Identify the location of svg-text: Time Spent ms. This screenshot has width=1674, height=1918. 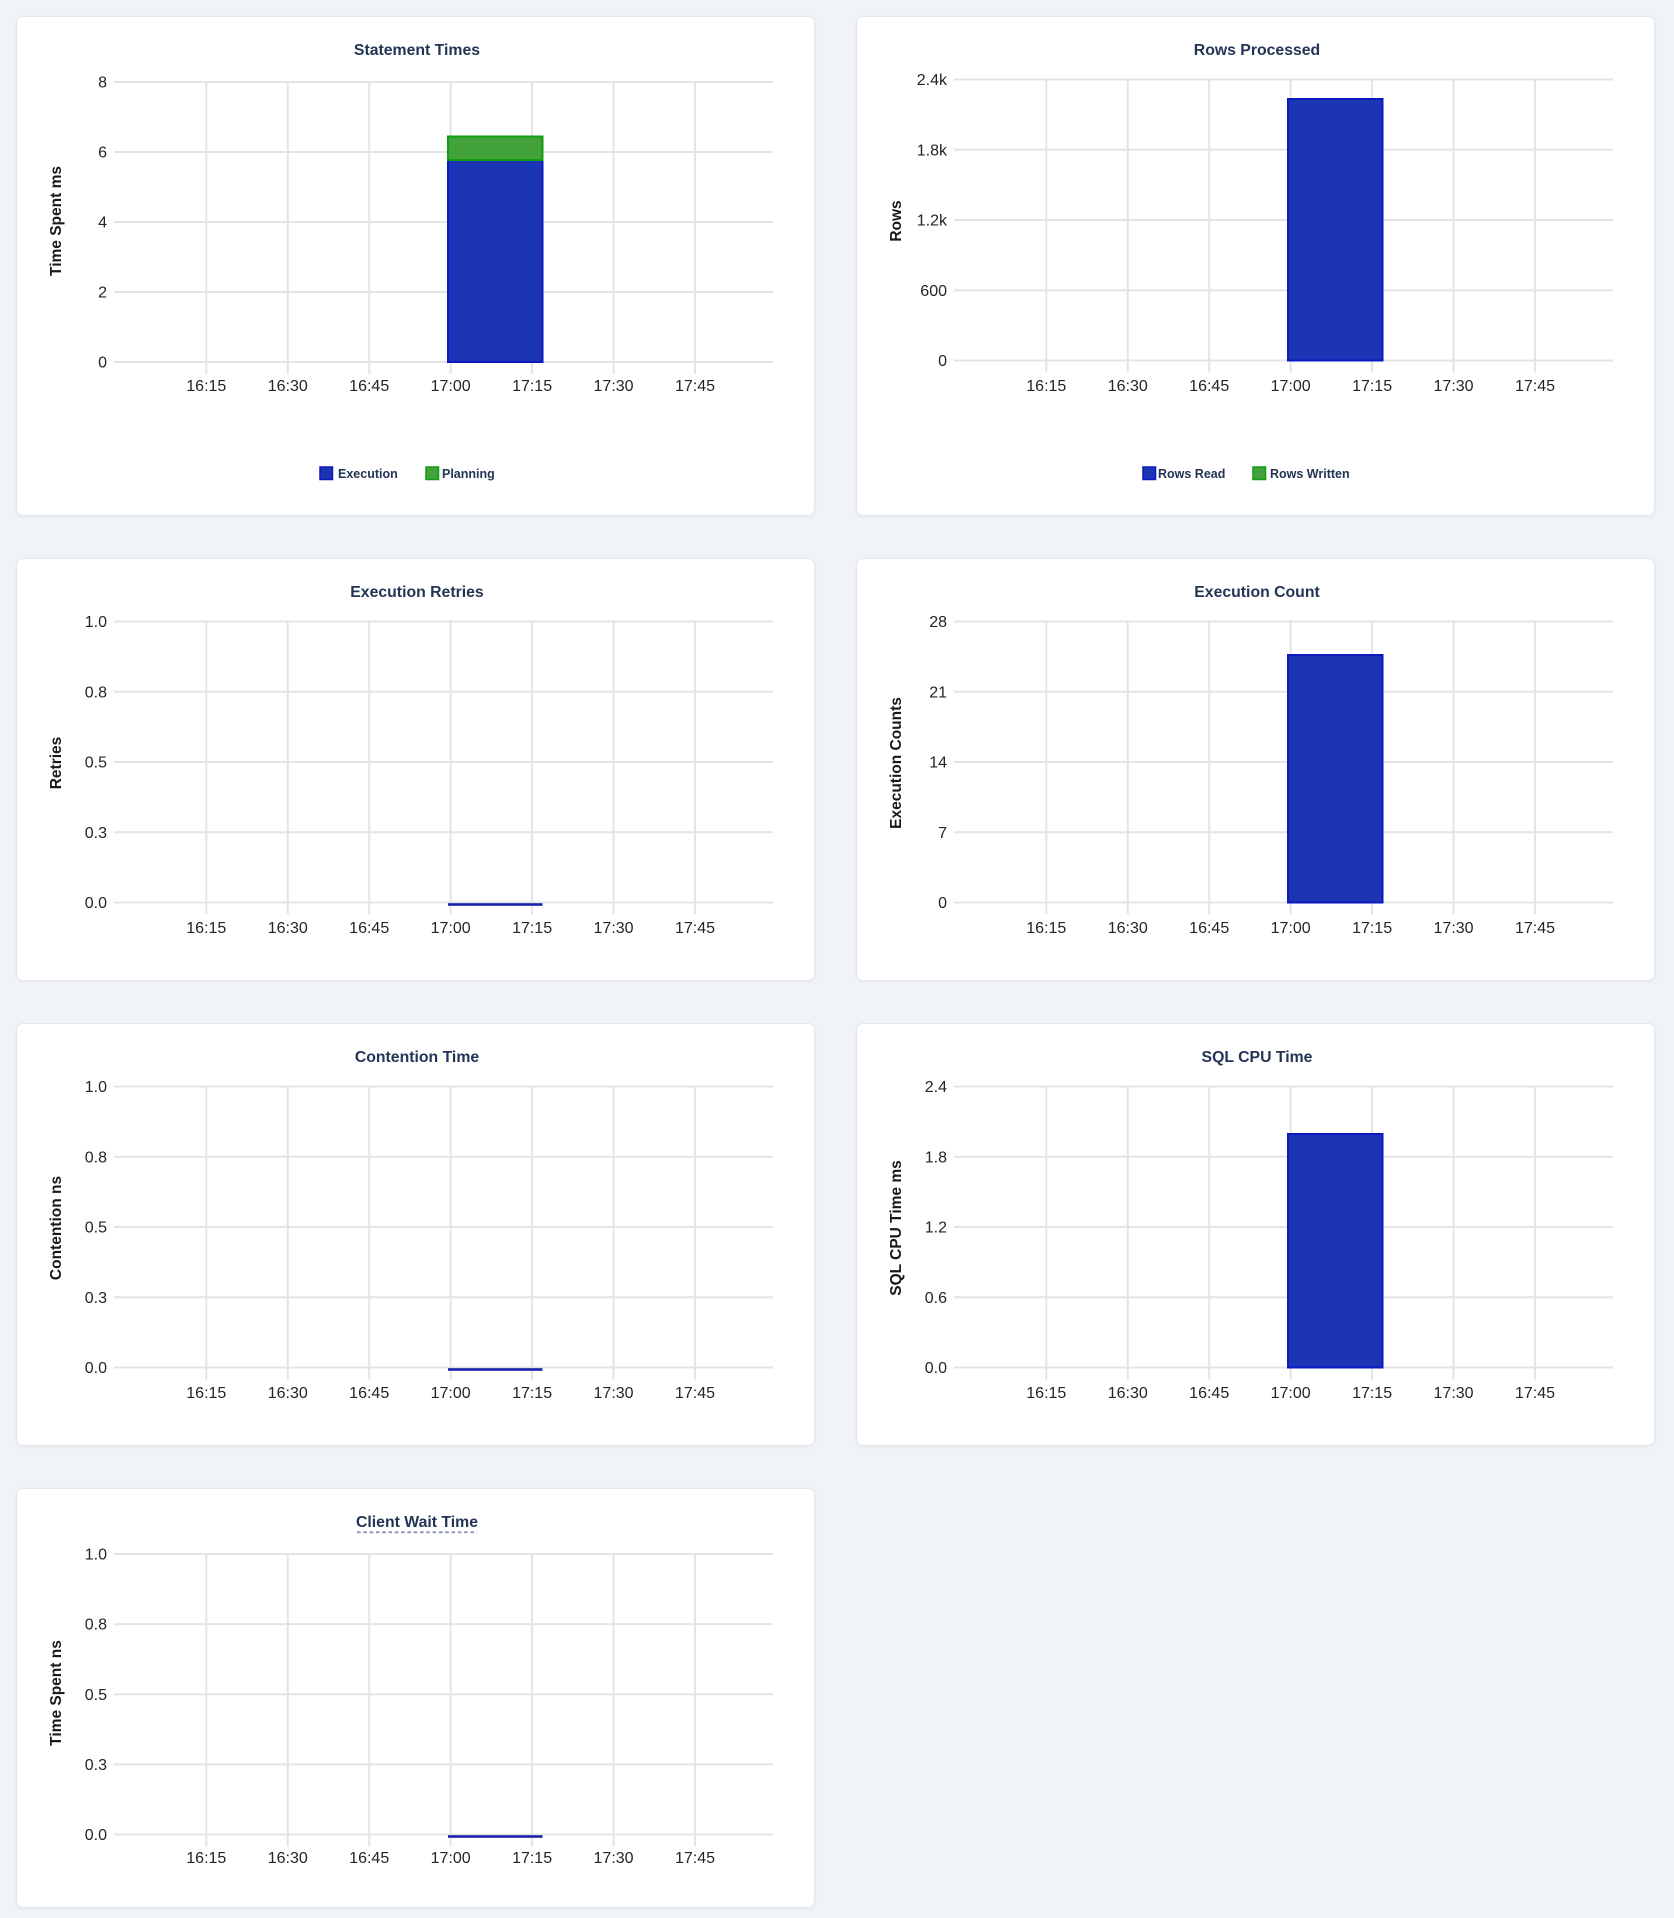
(56, 221).